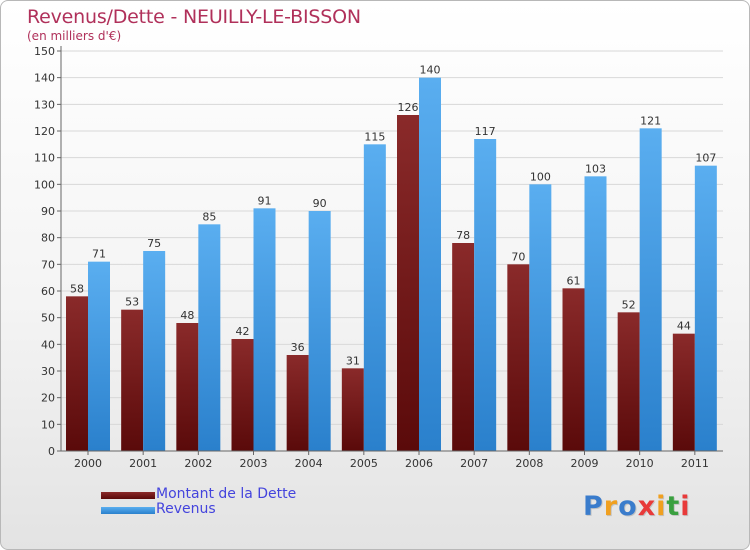 The width and height of the screenshot is (750, 550). What do you see at coordinates (309, 463) in the screenshot?
I see `x-tick-label: 2004` at bounding box center [309, 463].